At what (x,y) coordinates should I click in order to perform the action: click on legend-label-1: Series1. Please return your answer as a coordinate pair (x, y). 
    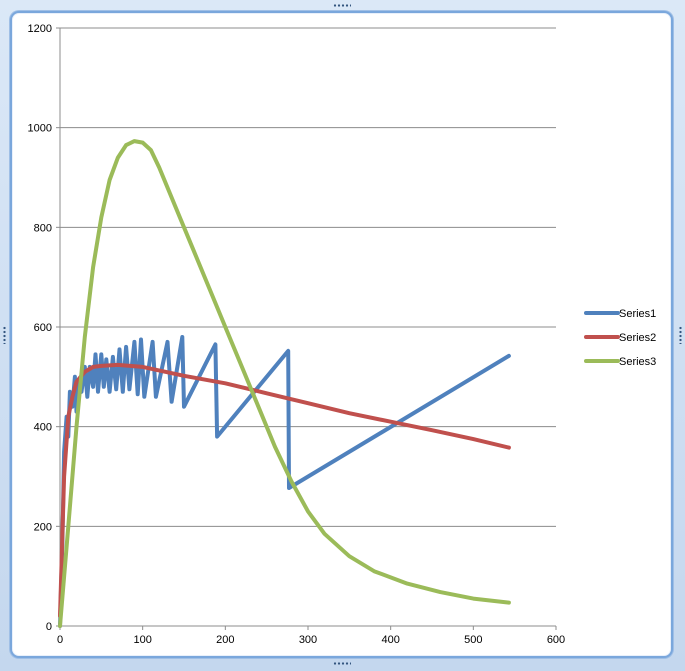
    Looking at the image, I should click on (637, 314).